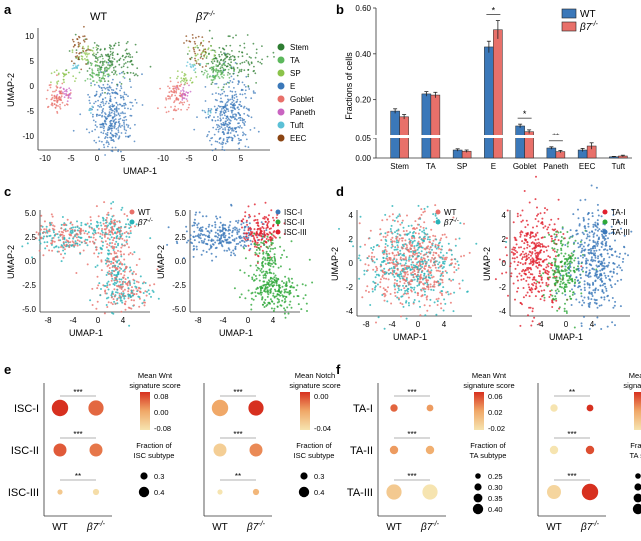  Describe the element at coordinates (144, 212) in the screenshot. I see `legend-label: WT` at that location.